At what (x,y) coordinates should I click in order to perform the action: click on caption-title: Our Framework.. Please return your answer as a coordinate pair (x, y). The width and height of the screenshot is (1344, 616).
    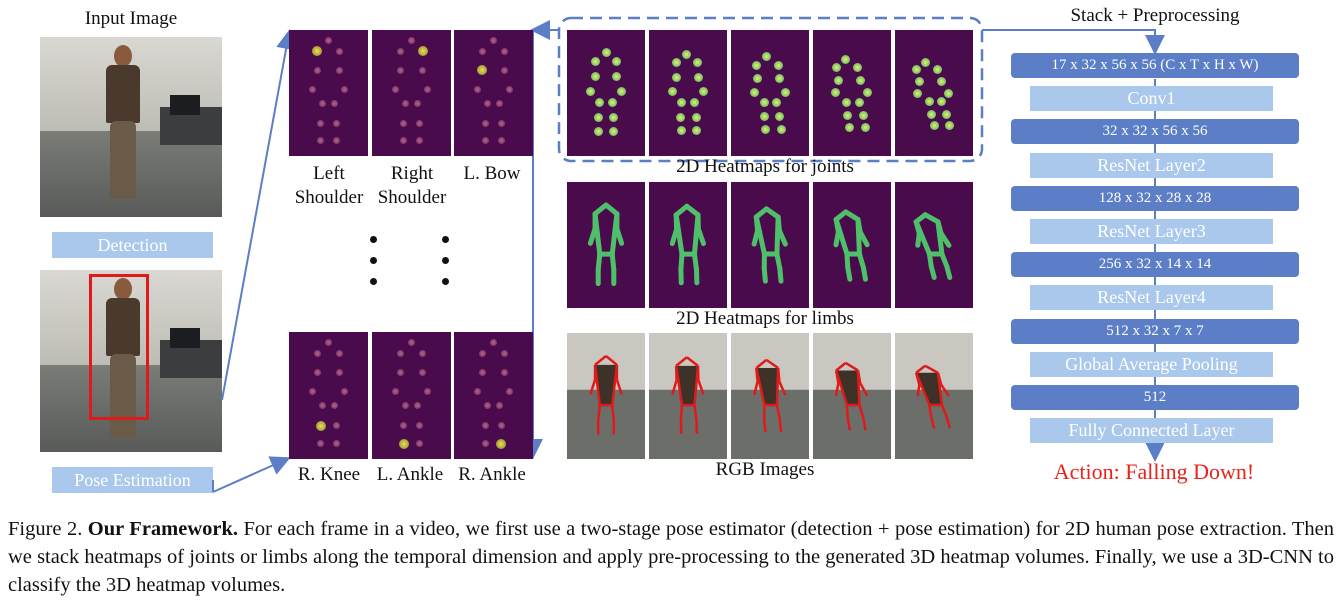
    Looking at the image, I should click on (163, 529).